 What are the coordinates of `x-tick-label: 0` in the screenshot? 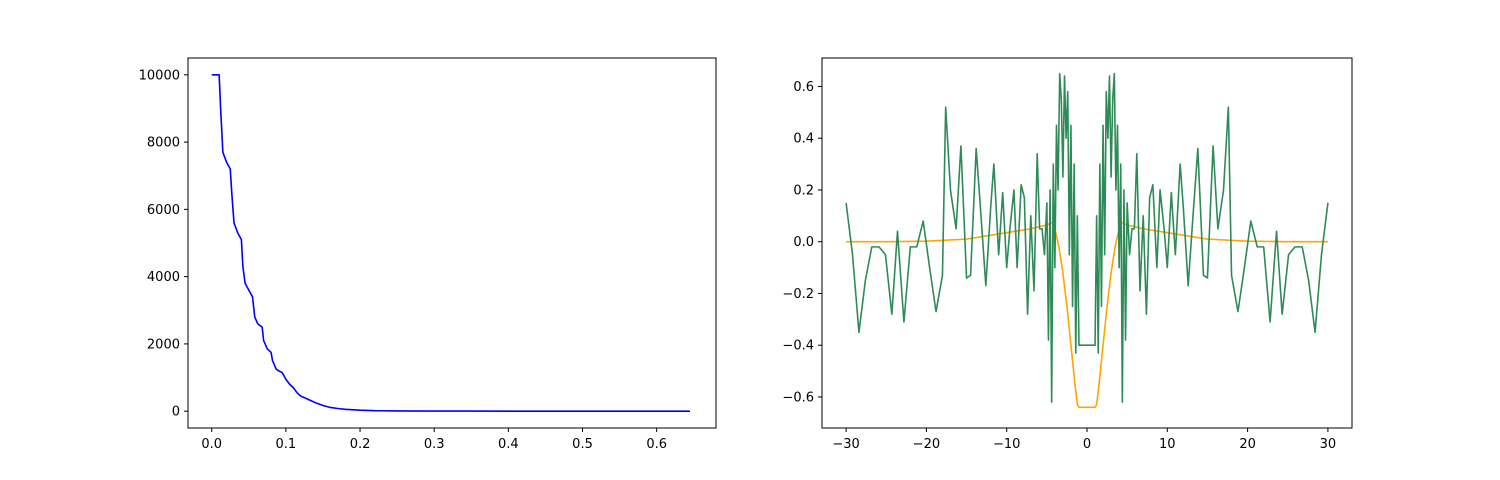 It's located at (1087, 444).